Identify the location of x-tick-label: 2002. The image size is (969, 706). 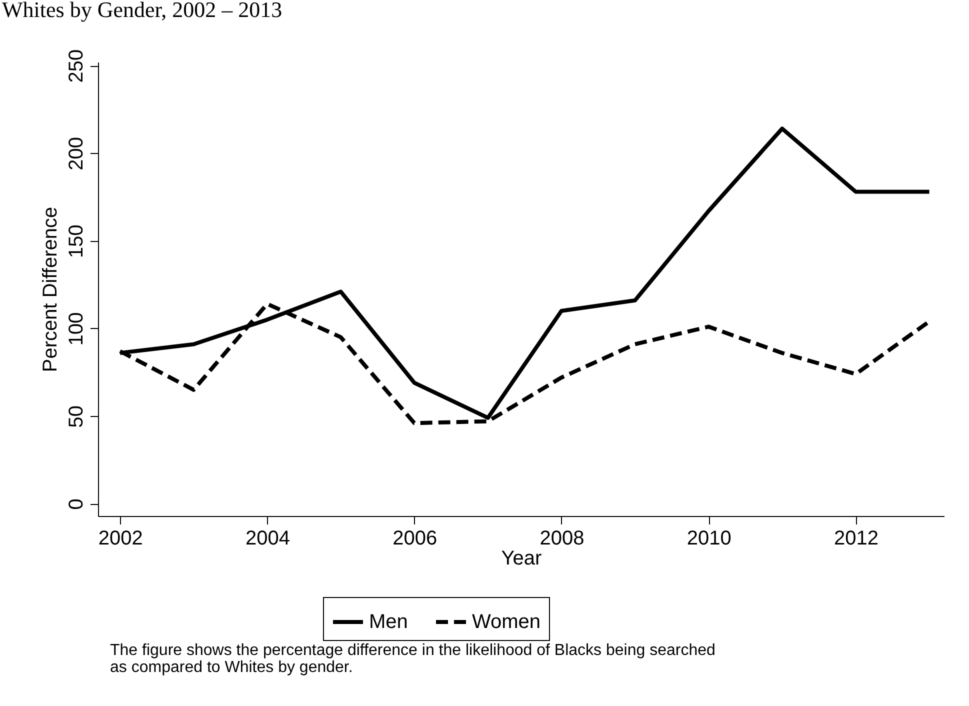
(120, 539).